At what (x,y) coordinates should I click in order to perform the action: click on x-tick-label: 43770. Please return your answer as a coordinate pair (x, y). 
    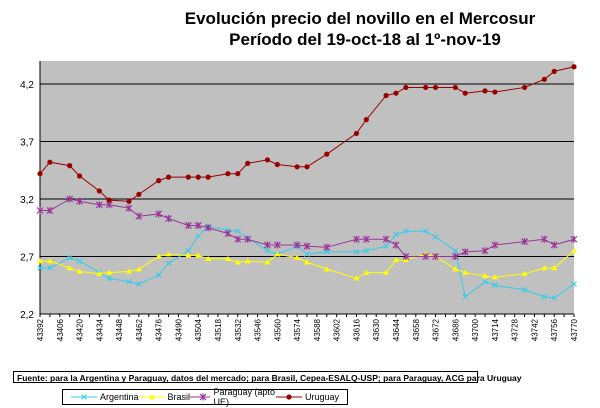
    Looking at the image, I should click on (574, 329).